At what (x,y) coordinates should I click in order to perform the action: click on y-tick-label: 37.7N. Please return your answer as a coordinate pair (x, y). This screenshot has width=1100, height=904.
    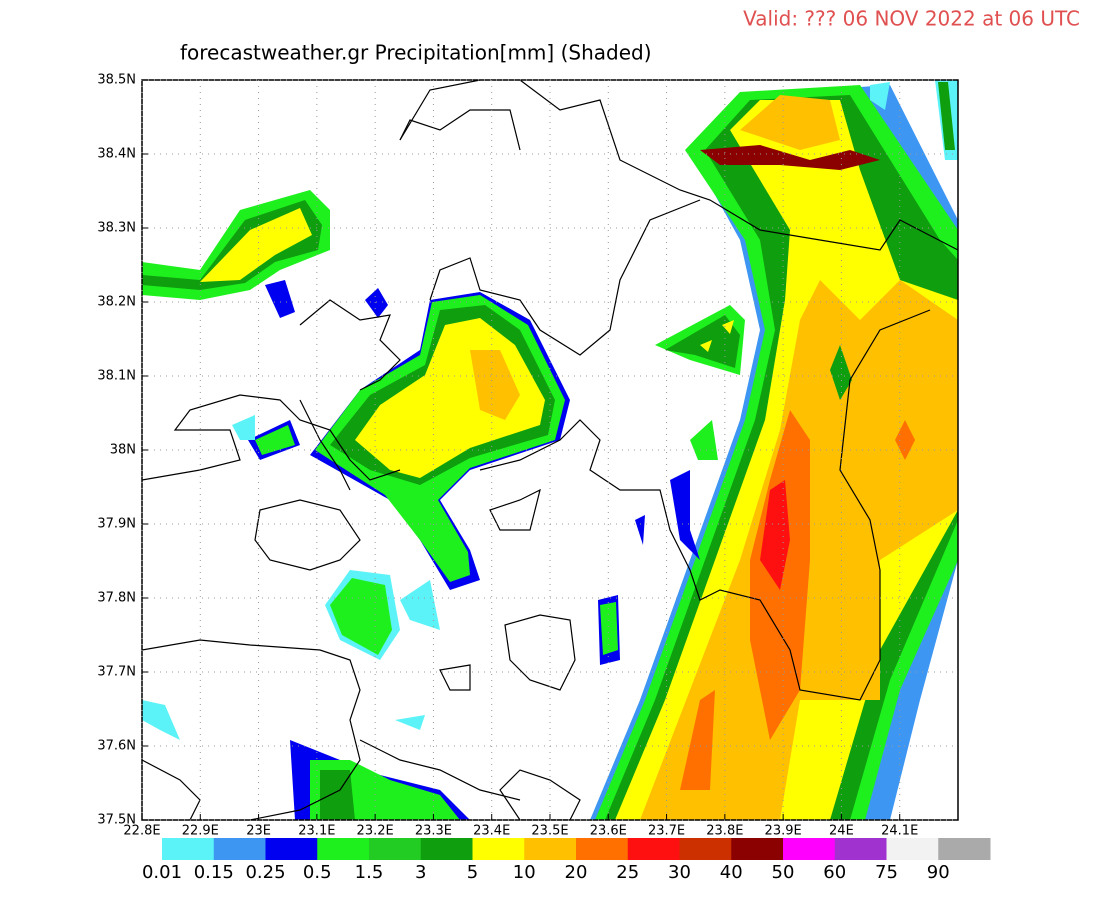
    Looking at the image, I should click on (116, 672).